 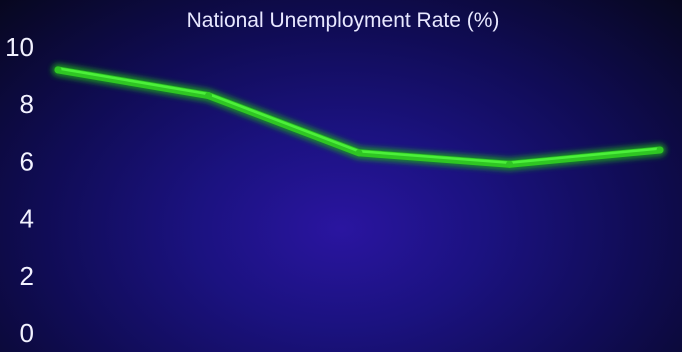 I want to click on y-tick-label: 4, so click(x=27, y=219).